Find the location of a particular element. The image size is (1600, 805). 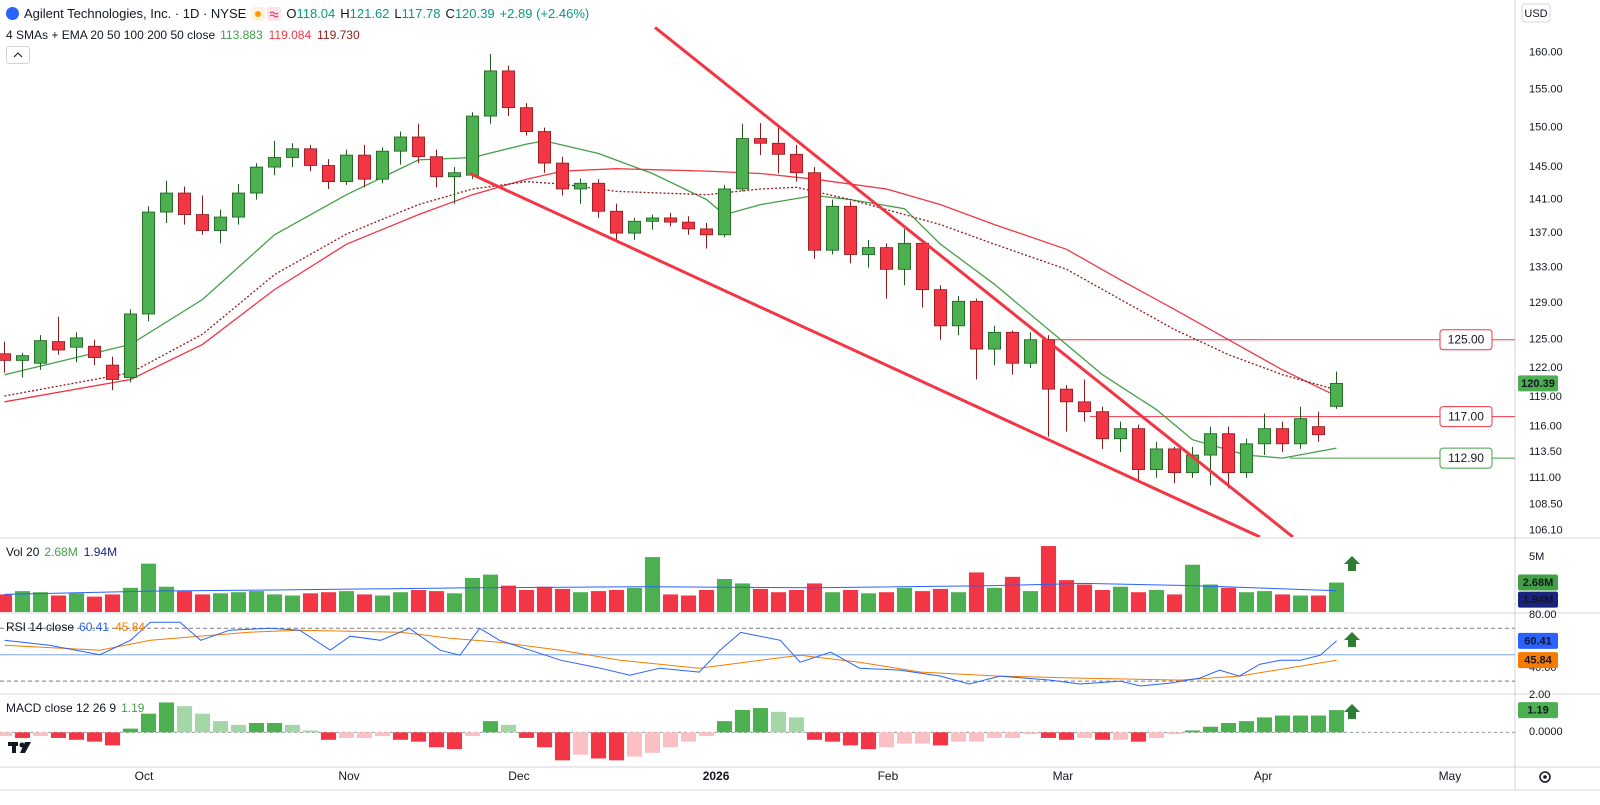

y-tick-label: 5M is located at coordinates (1536, 557).